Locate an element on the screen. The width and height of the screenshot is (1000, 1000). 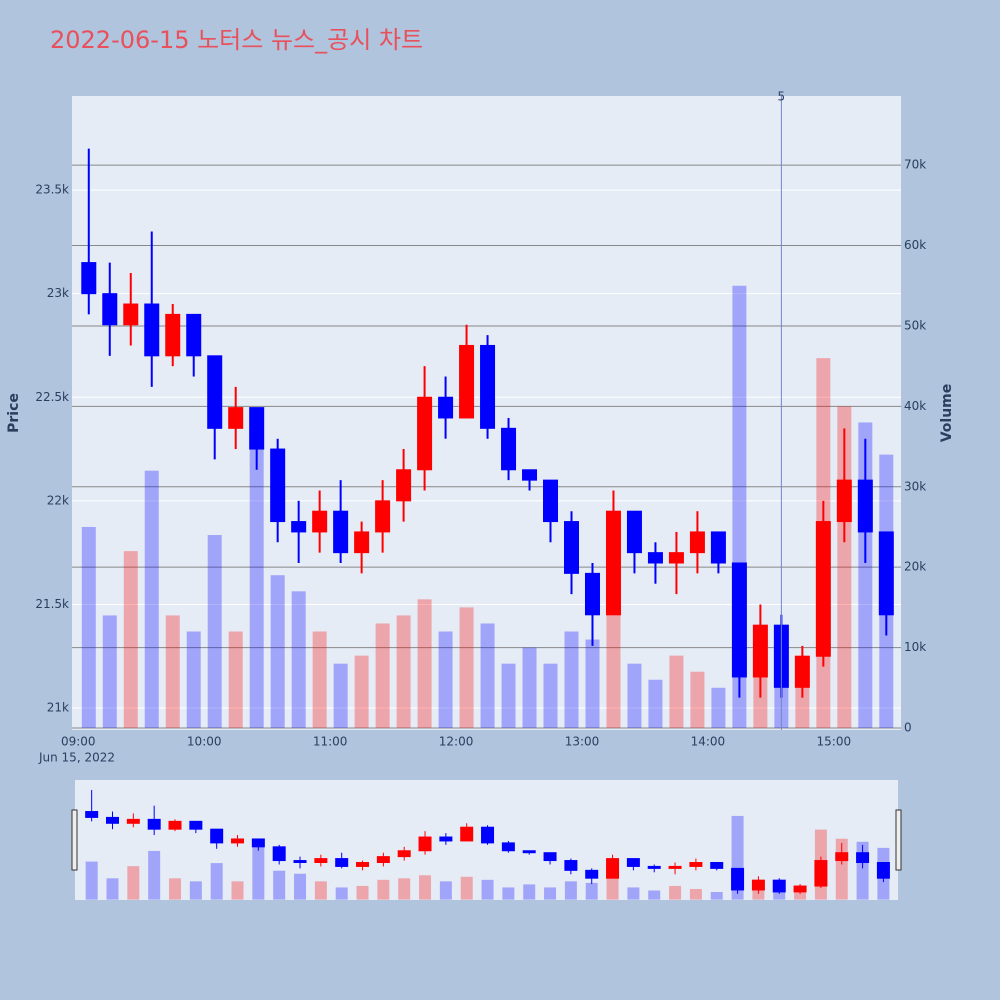
x-tick-label: 10:00 is located at coordinates (204, 742).